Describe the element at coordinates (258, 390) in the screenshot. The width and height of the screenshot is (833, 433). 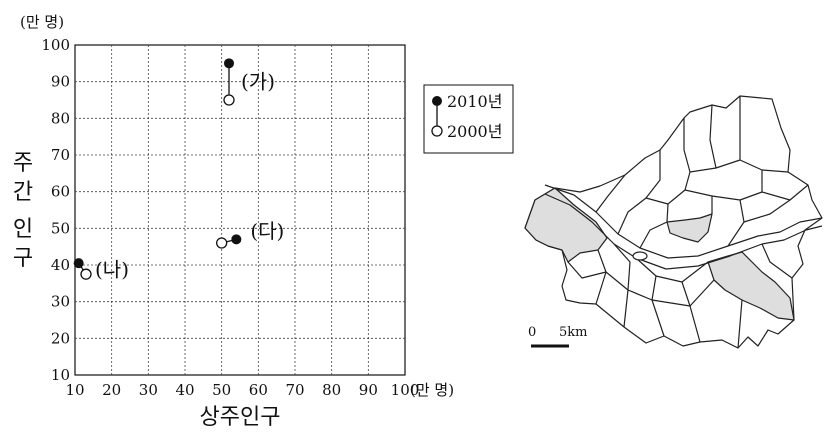
I see `x-tick-label: 60` at that location.